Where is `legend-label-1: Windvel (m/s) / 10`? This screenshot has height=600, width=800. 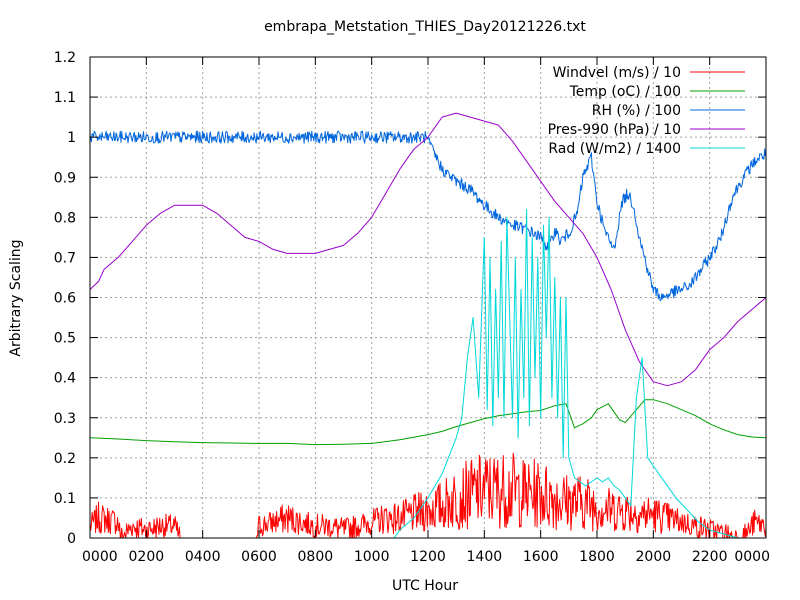 legend-label-1: Windvel (m/s) / 10 is located at coordinates (617, 73).